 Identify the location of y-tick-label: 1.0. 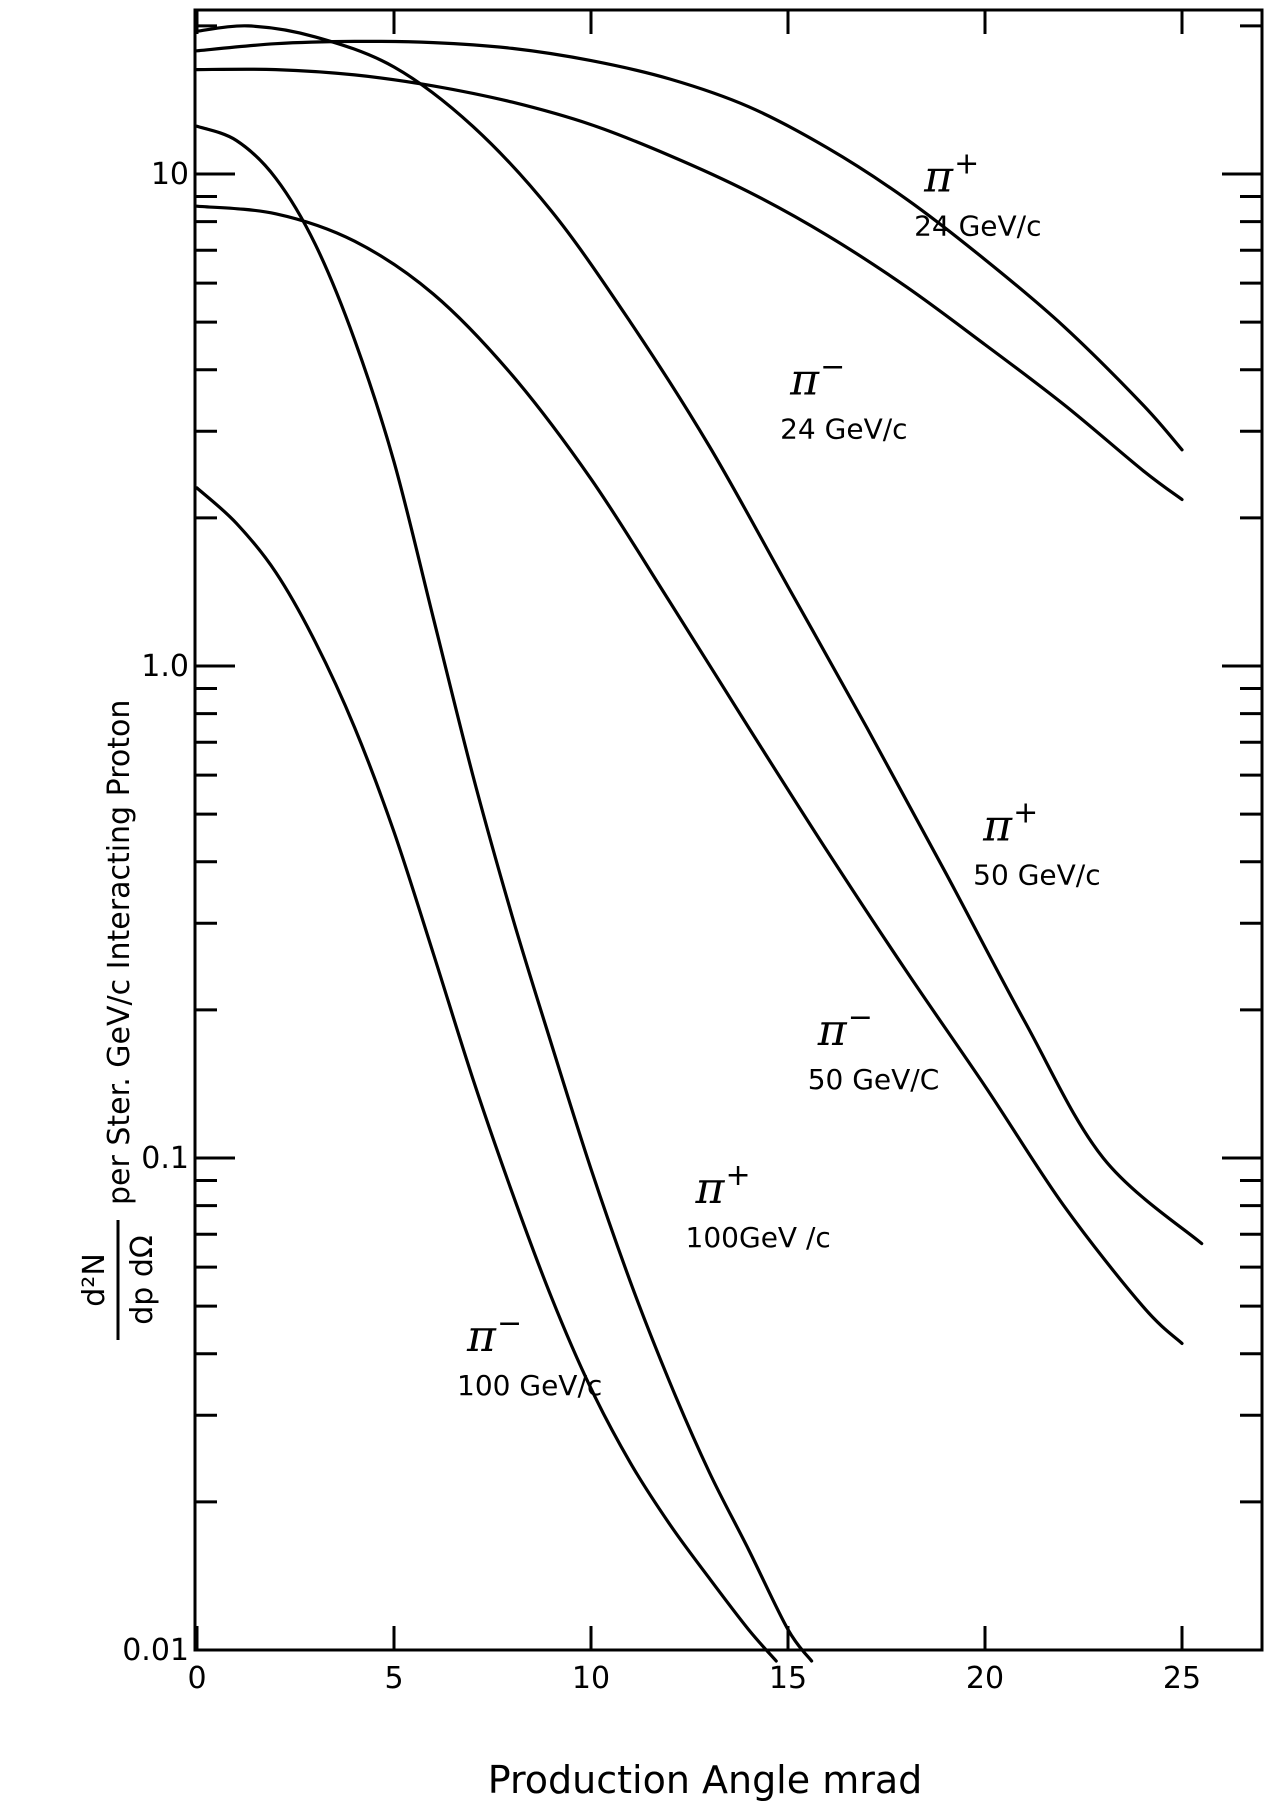
(165, 666).